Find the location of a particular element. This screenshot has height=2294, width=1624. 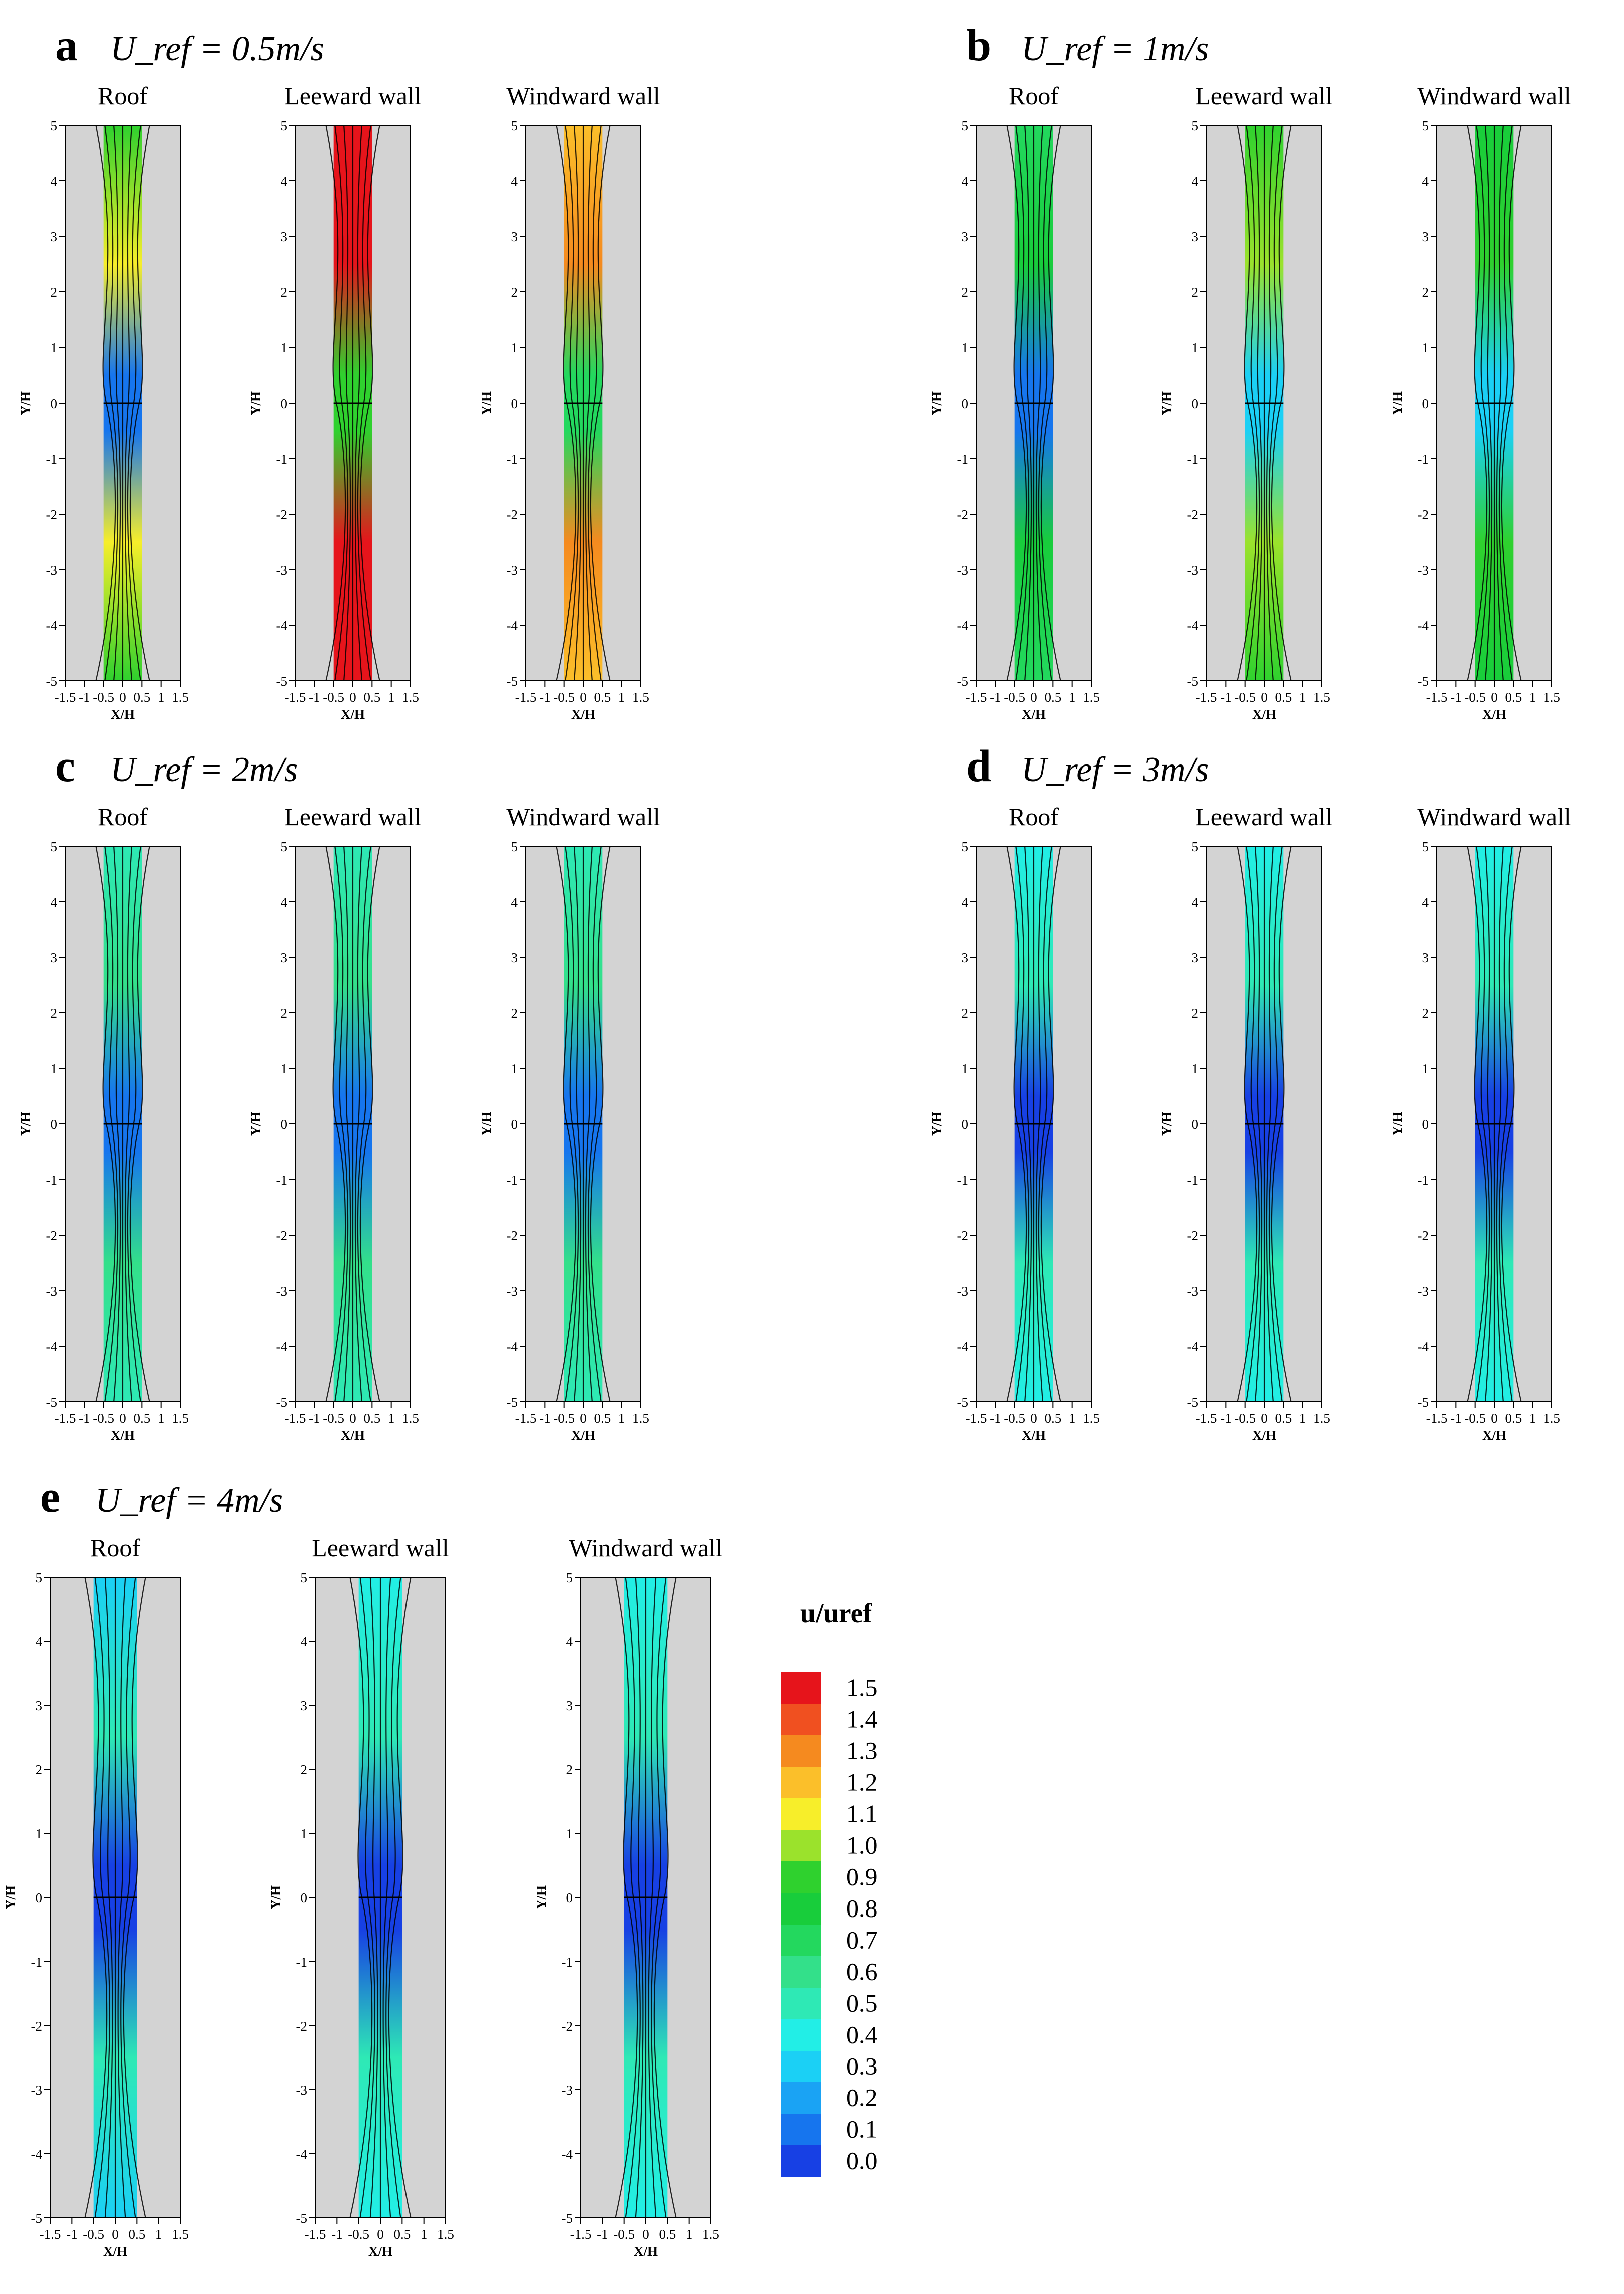

colorbar-level-label: 0.3 is located at coordinates (862, 2066).